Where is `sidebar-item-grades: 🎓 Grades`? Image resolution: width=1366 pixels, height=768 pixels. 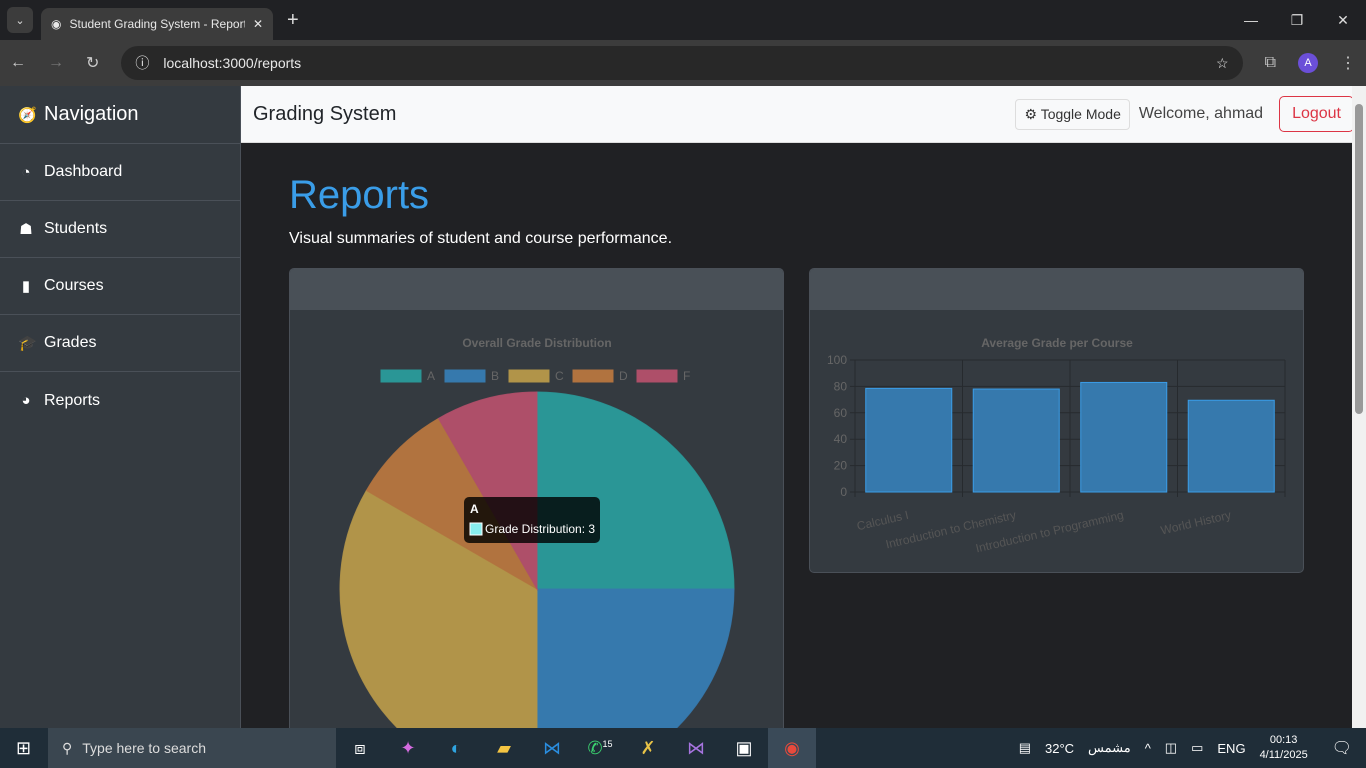 sidebar-item-grades: 🎓 Grades is located at coordinates (120, 343).